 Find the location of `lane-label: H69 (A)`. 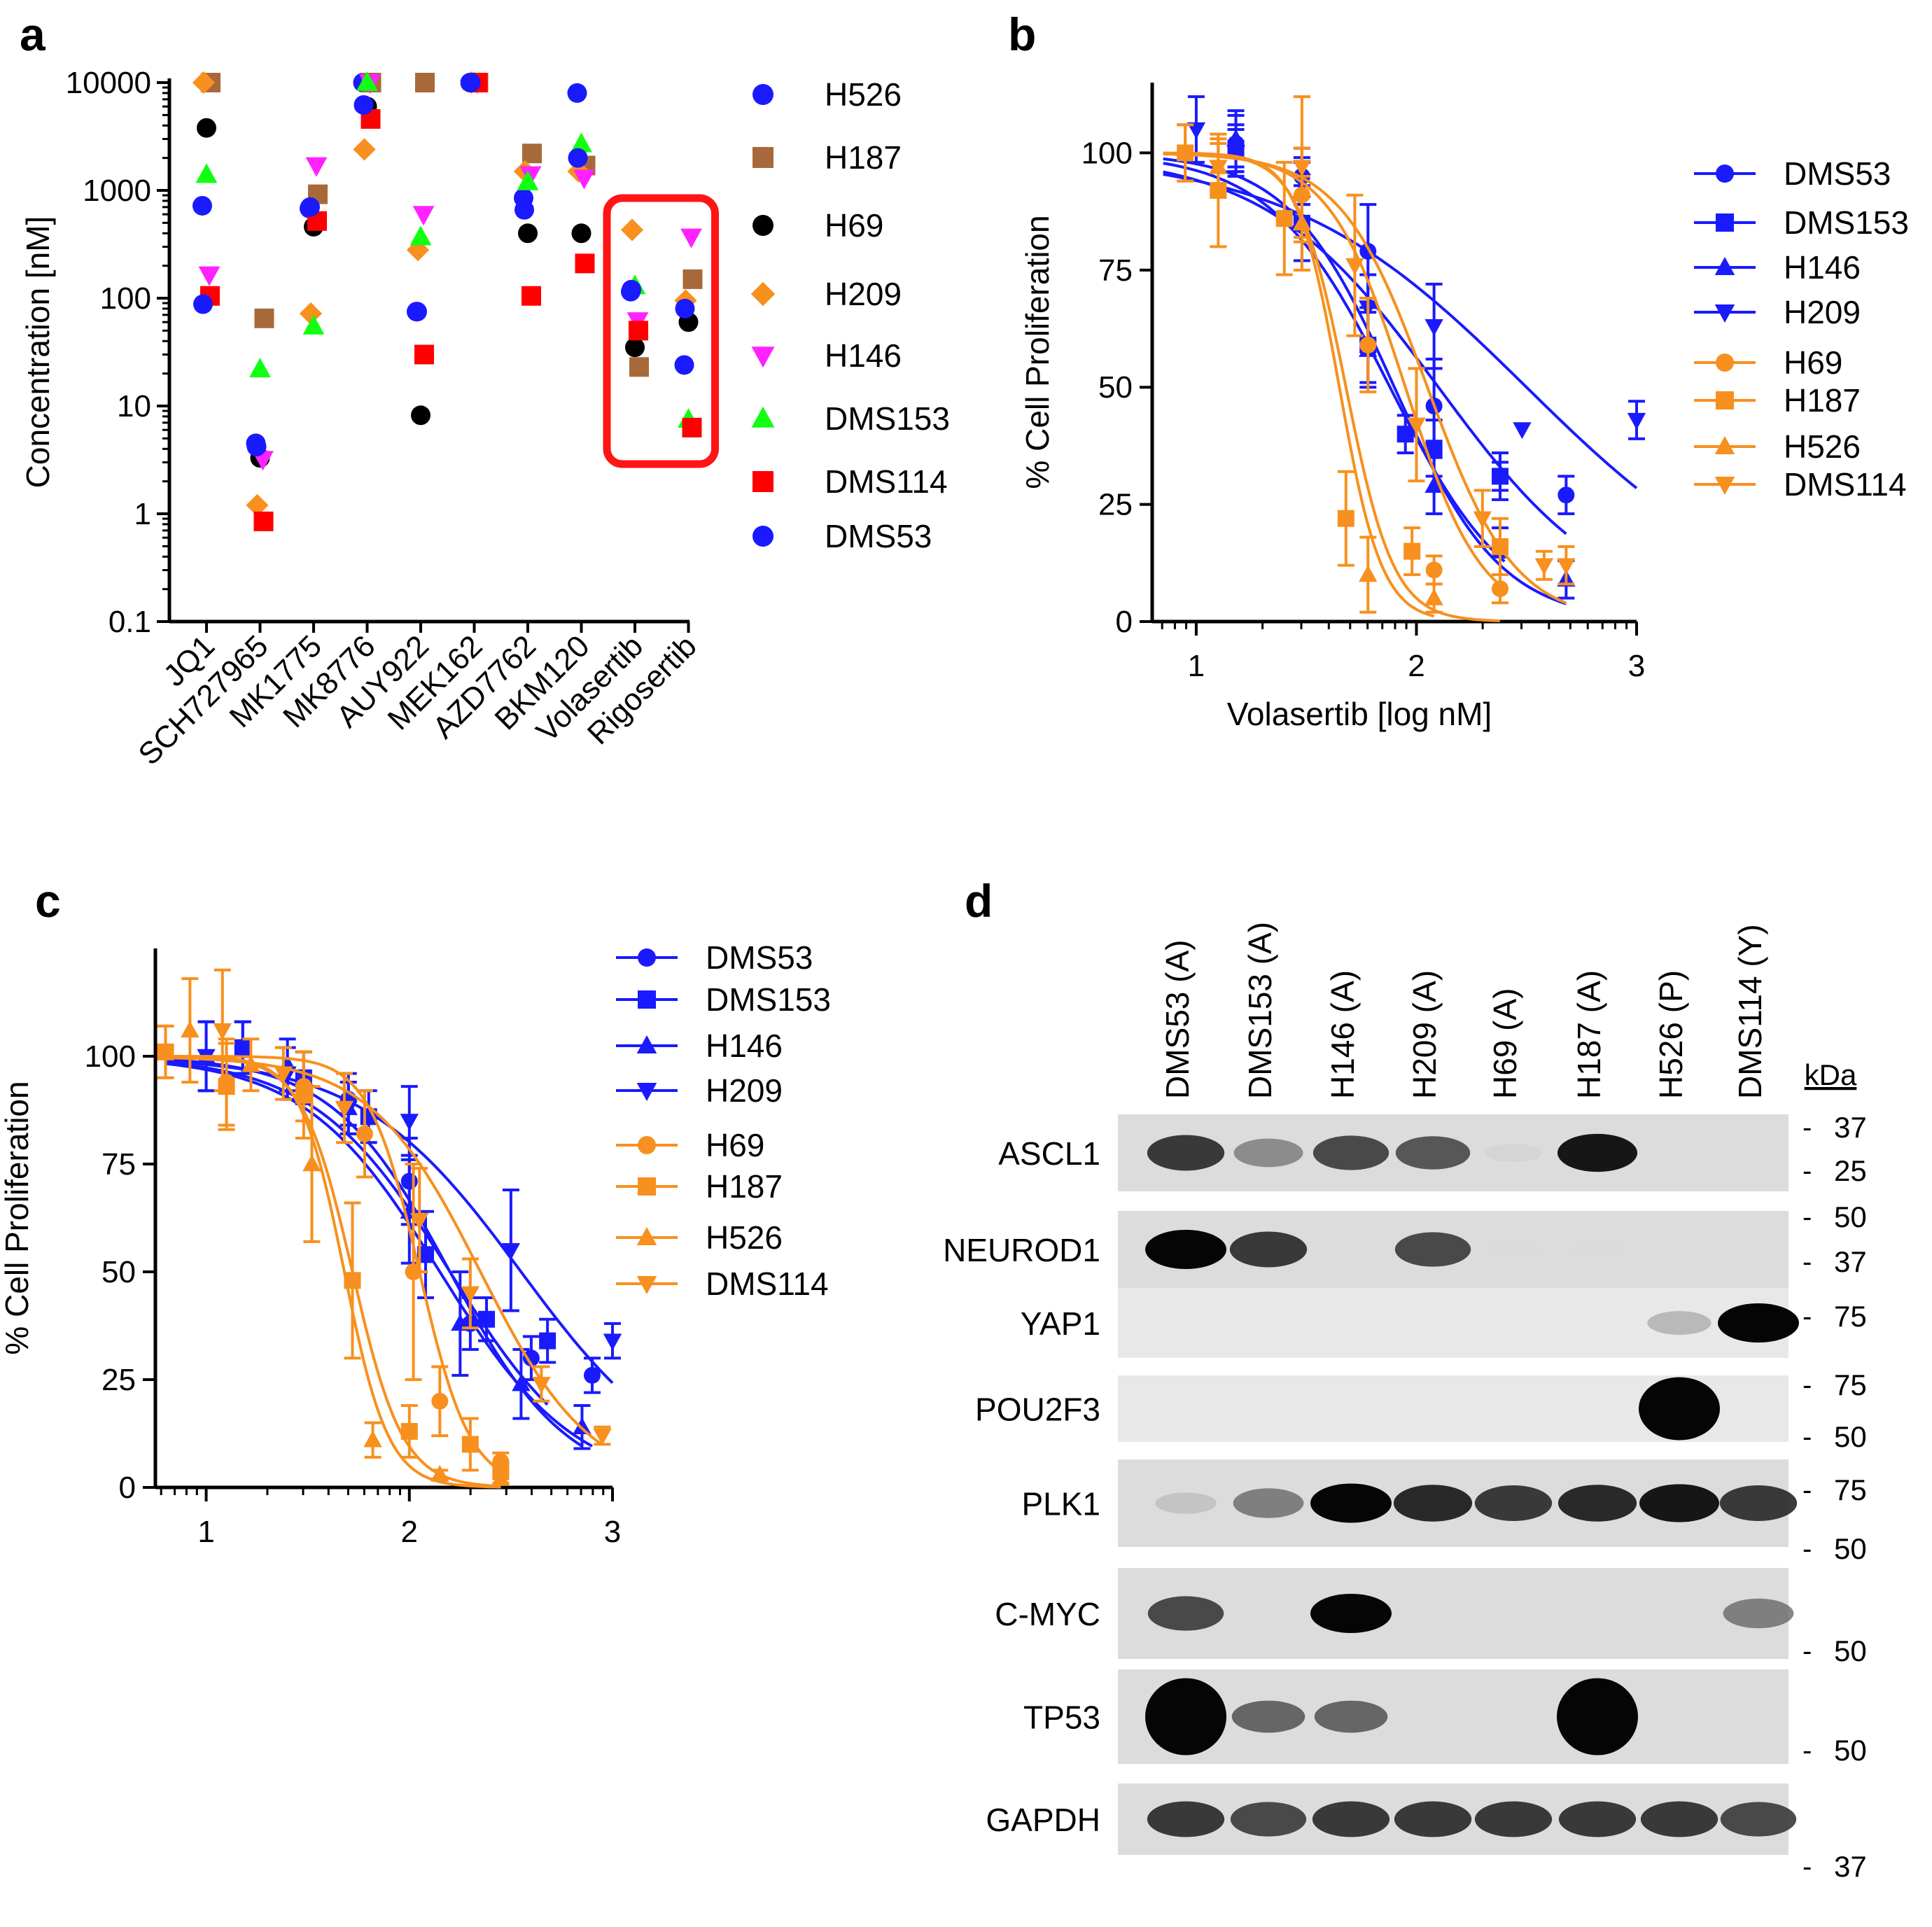

lane-label: H69 (A) is located at coordinates (1505, 1043).